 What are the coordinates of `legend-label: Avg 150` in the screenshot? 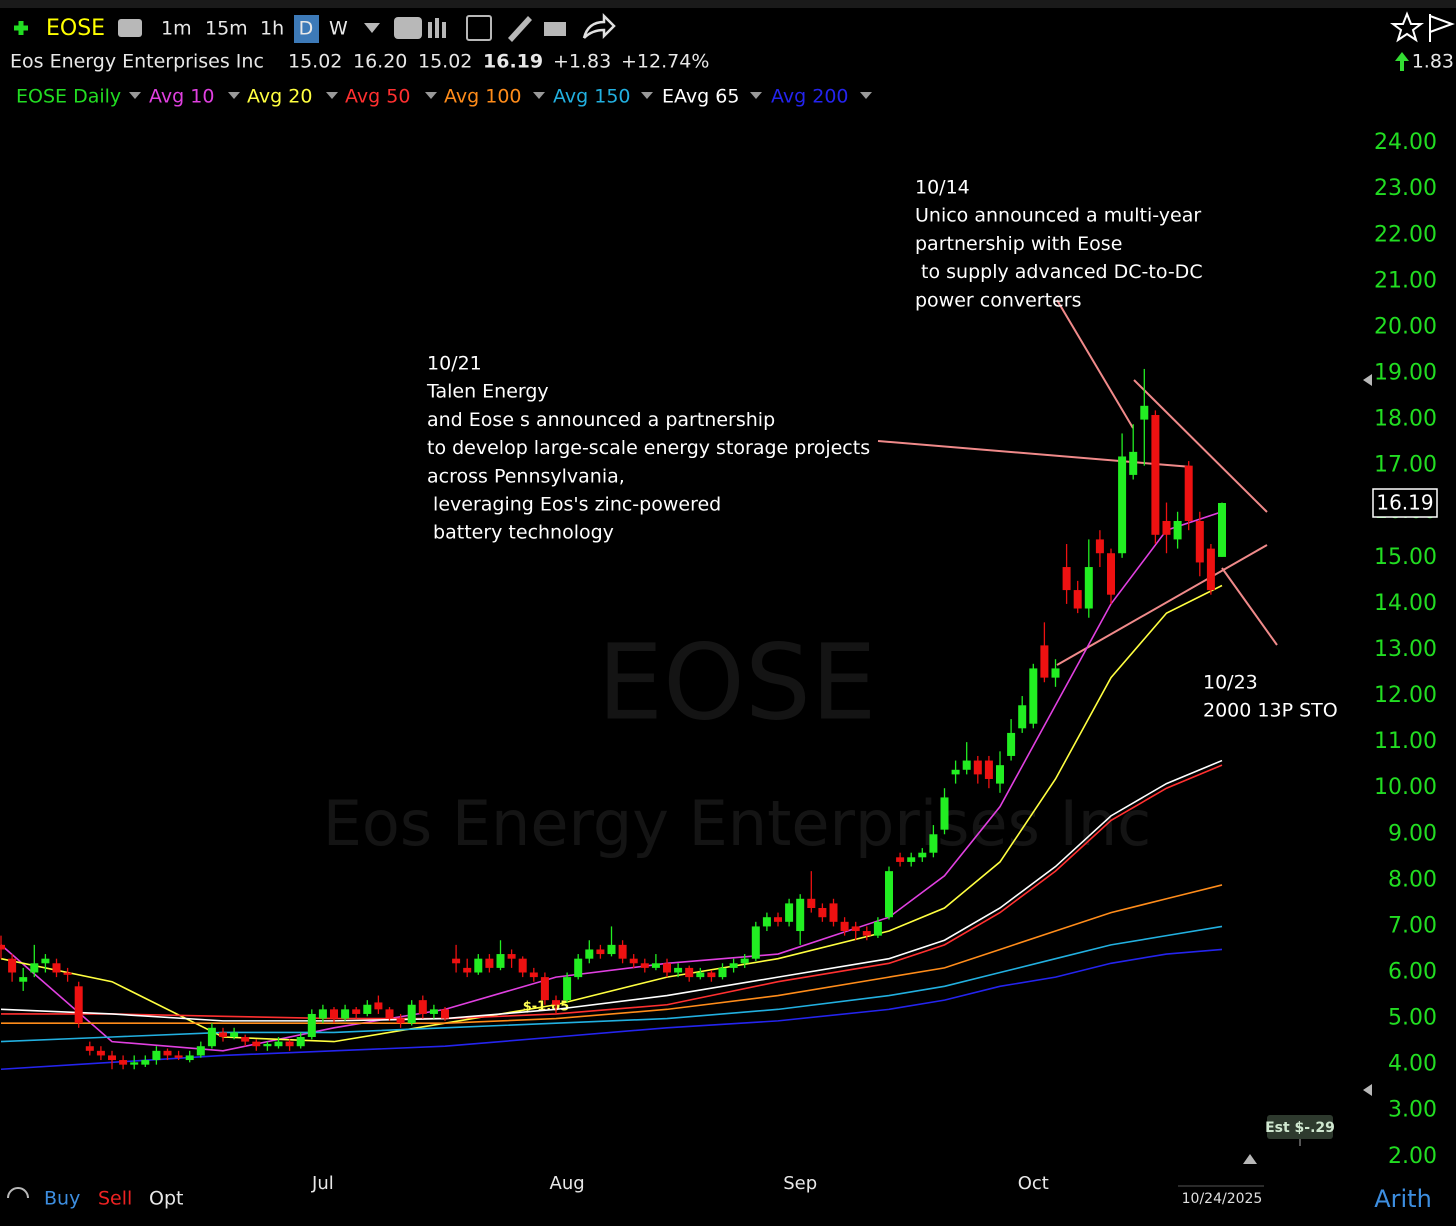 It's located at (592, 97).